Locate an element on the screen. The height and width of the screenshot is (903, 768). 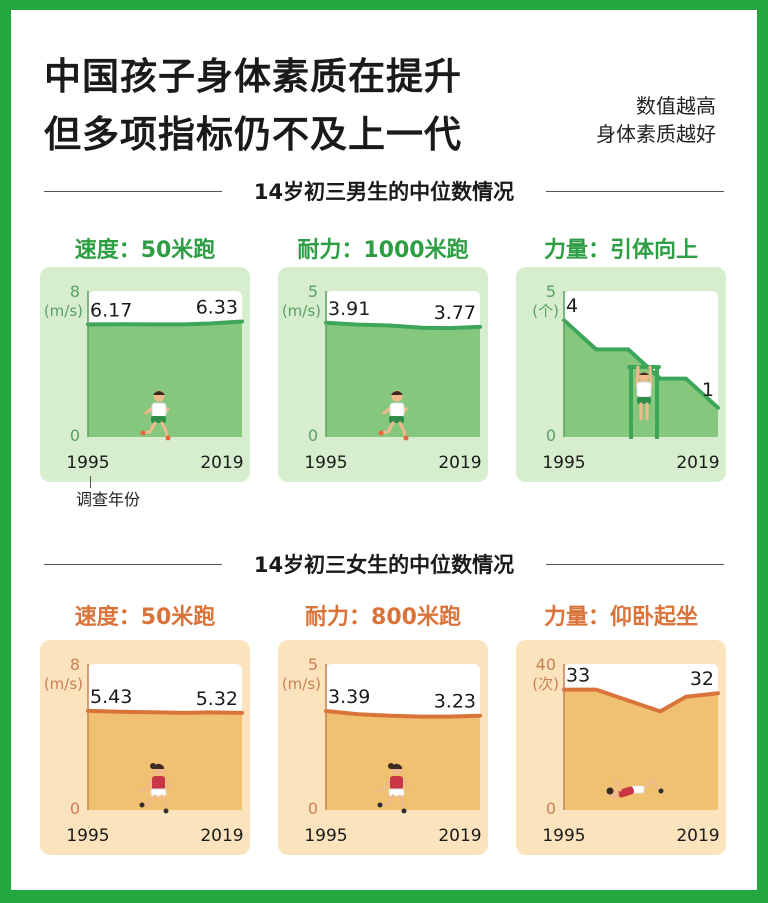
data-label-start: 5.43 is located at coordinates (111, 697).